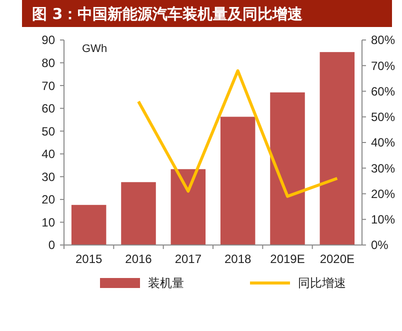  Describe the element at coordinates (383, 143) in the screenshot. I see `y2-tick-label: 40%` at that location.